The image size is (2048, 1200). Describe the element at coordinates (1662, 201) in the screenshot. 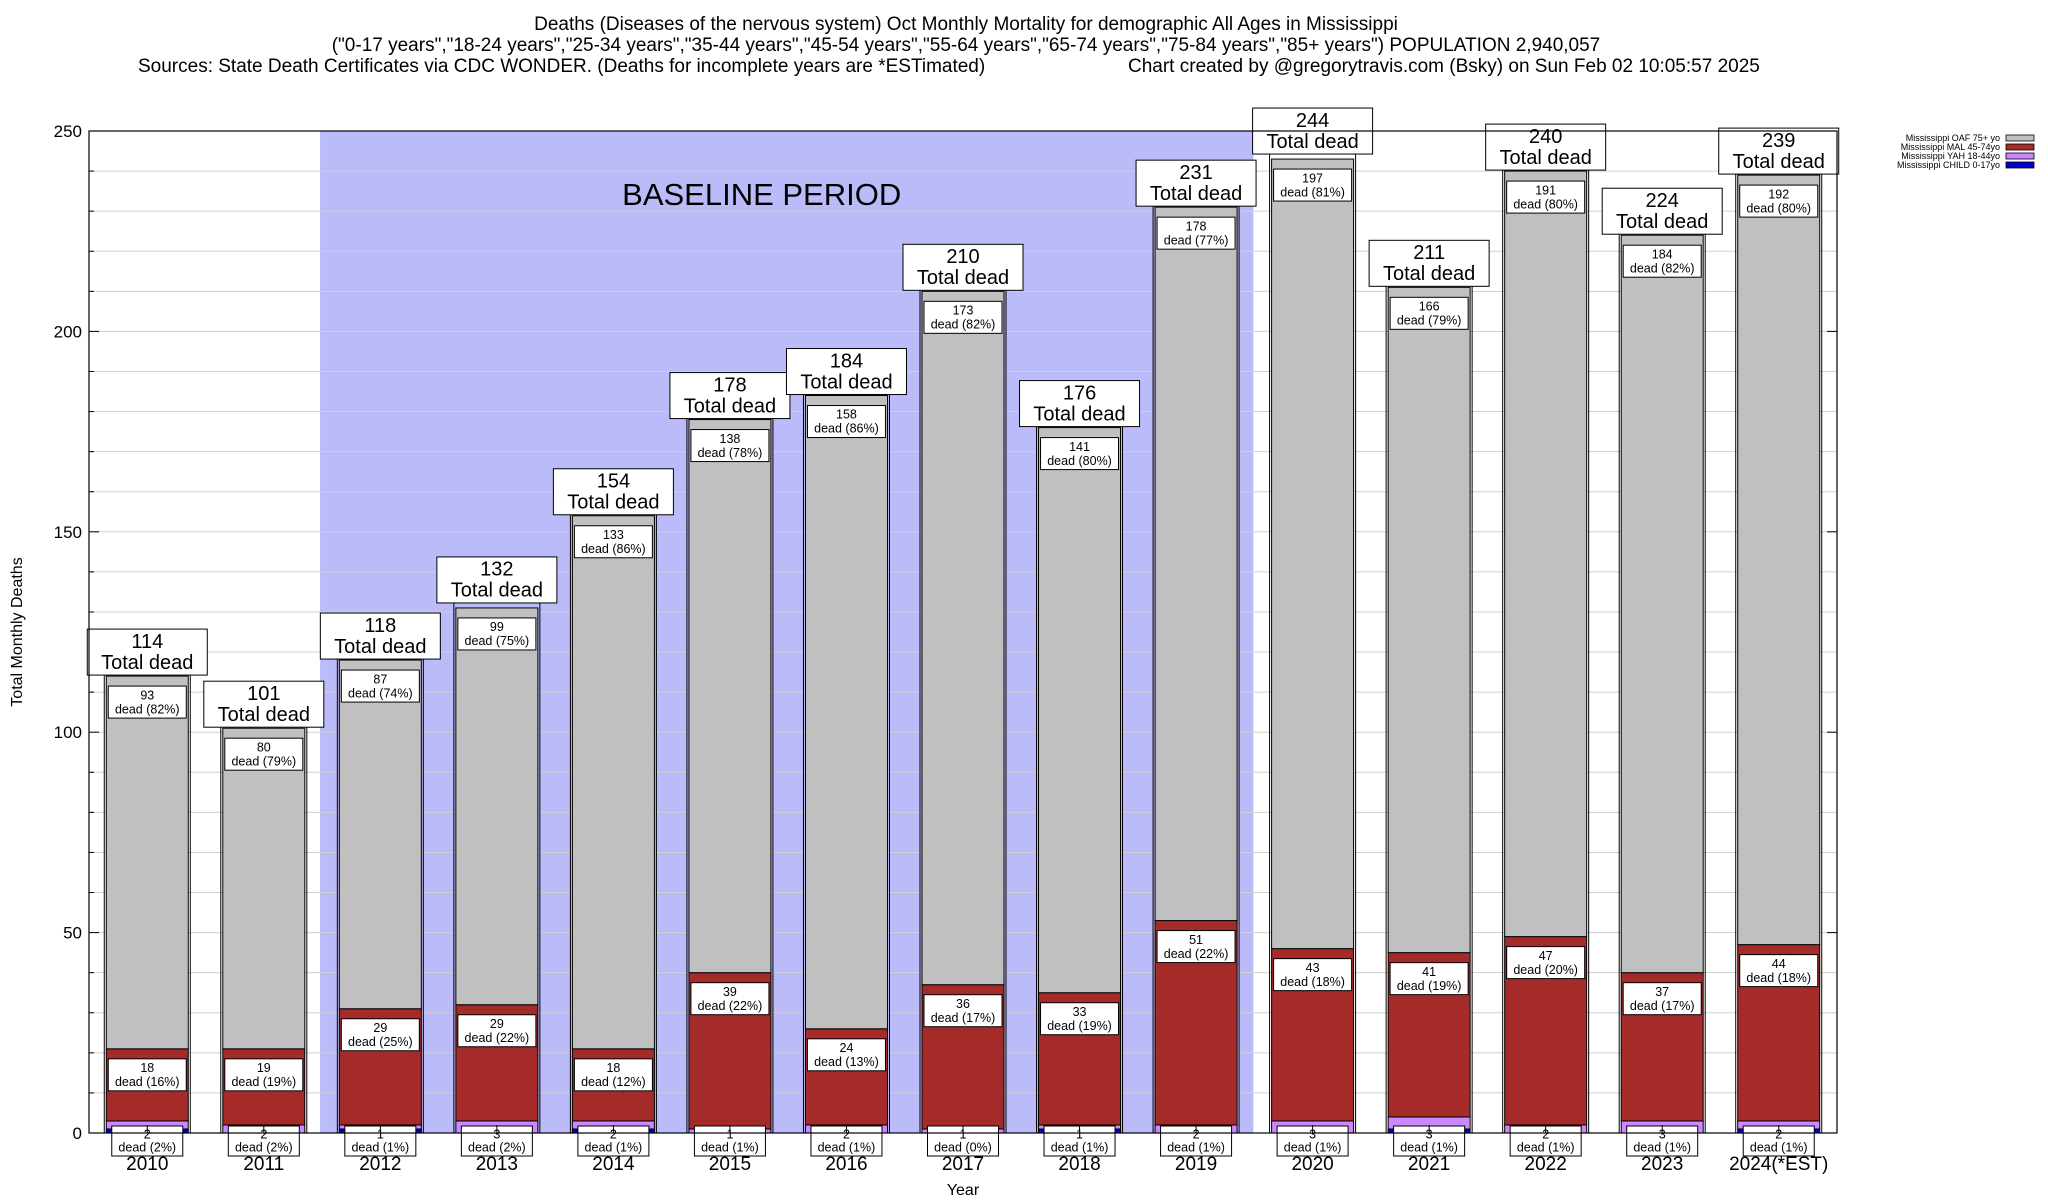

I see `total-label-text: 224` at that location.